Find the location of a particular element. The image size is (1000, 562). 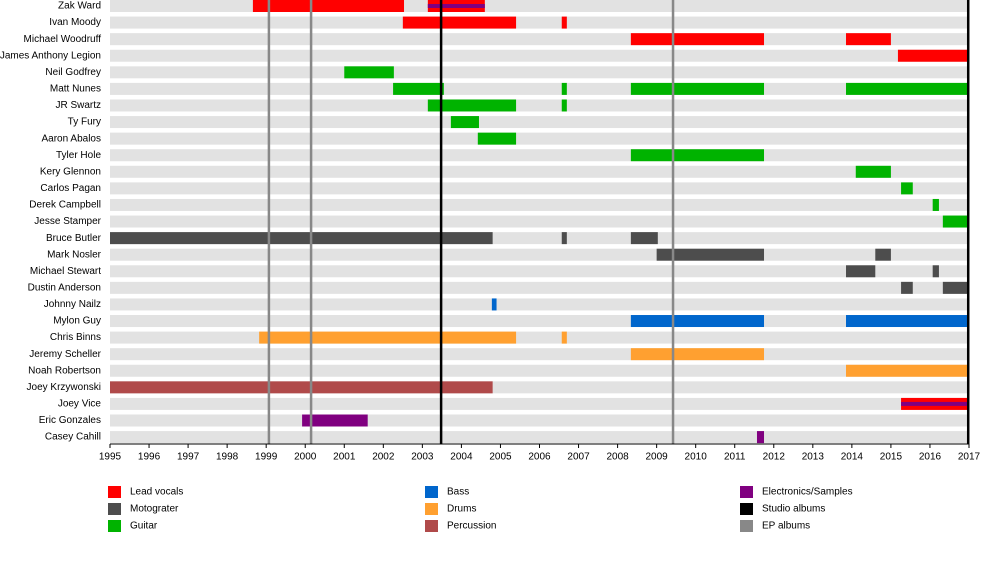

legend-label: Percussion is located at coordinates (471, 526).